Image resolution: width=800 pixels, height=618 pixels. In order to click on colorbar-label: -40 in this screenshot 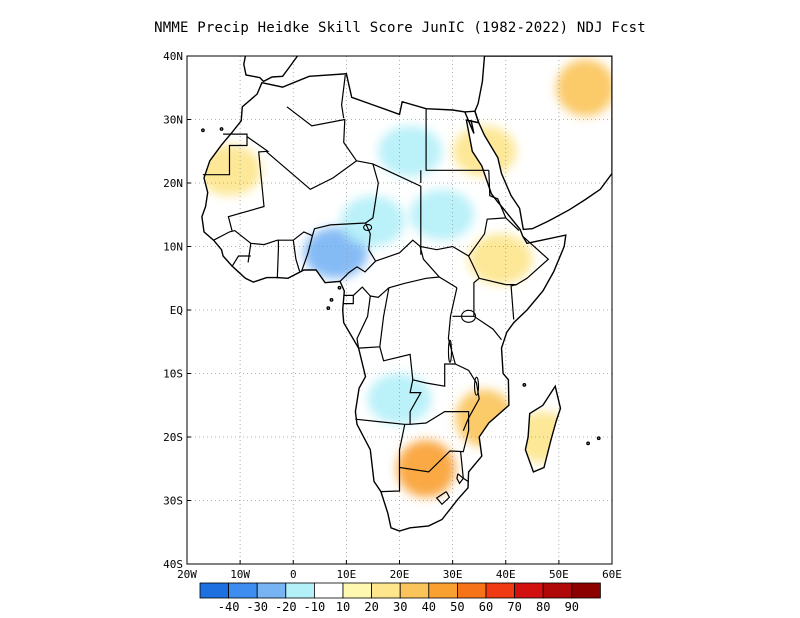, I will do `click(229, 607)`.